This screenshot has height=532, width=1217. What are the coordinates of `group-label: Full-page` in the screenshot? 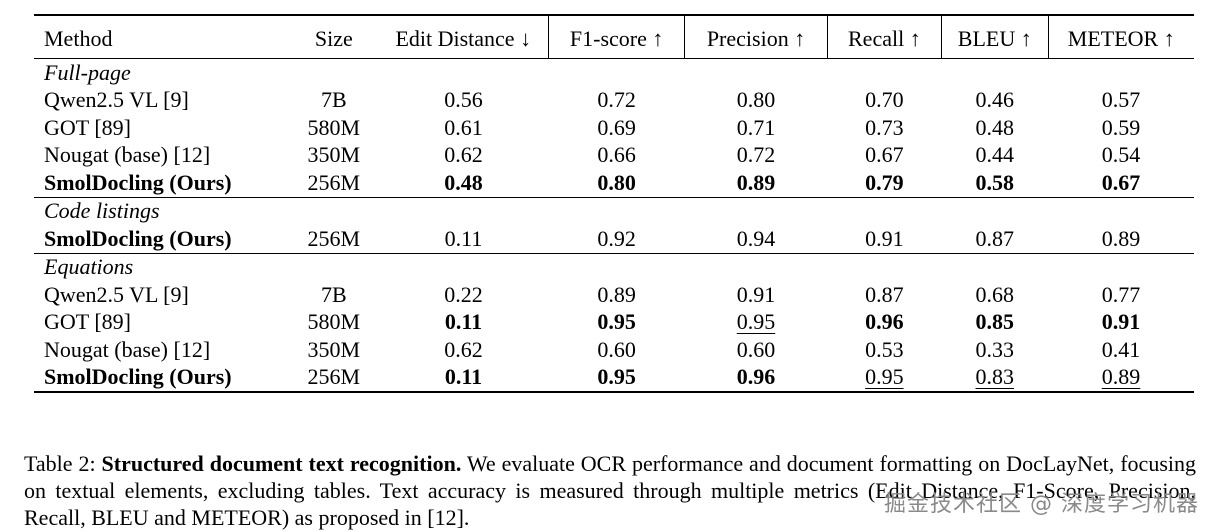 It's located at (87, 72).